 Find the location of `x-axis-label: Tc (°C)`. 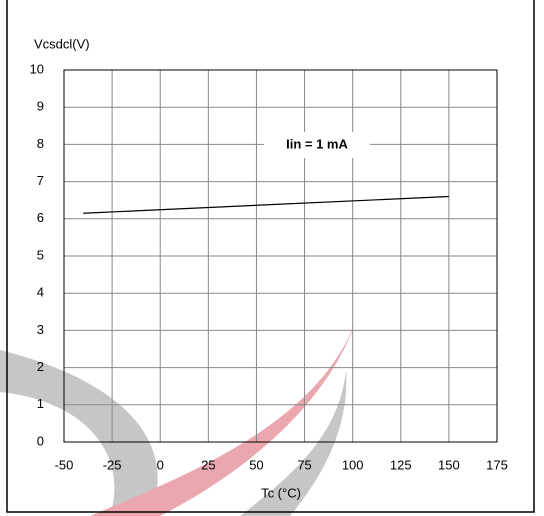

x-axis-label: Tc (°C) is located at coordinates (281, 492).